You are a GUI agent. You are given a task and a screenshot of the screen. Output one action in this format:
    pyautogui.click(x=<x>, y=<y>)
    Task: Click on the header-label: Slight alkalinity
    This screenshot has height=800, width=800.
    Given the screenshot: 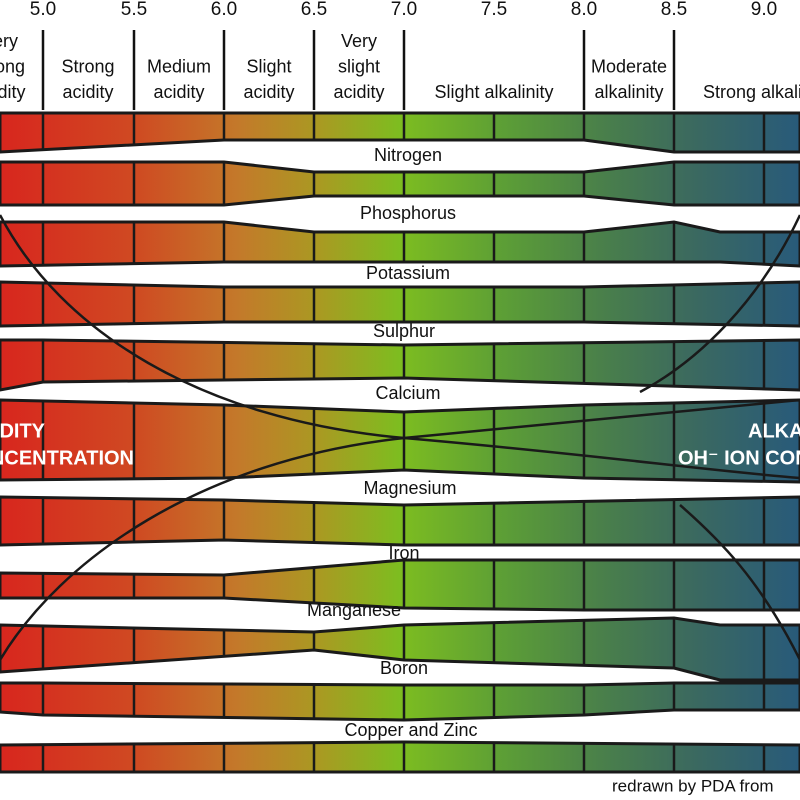 What is the action you would take?
    pyautogui.click(x=493, y=92)
    